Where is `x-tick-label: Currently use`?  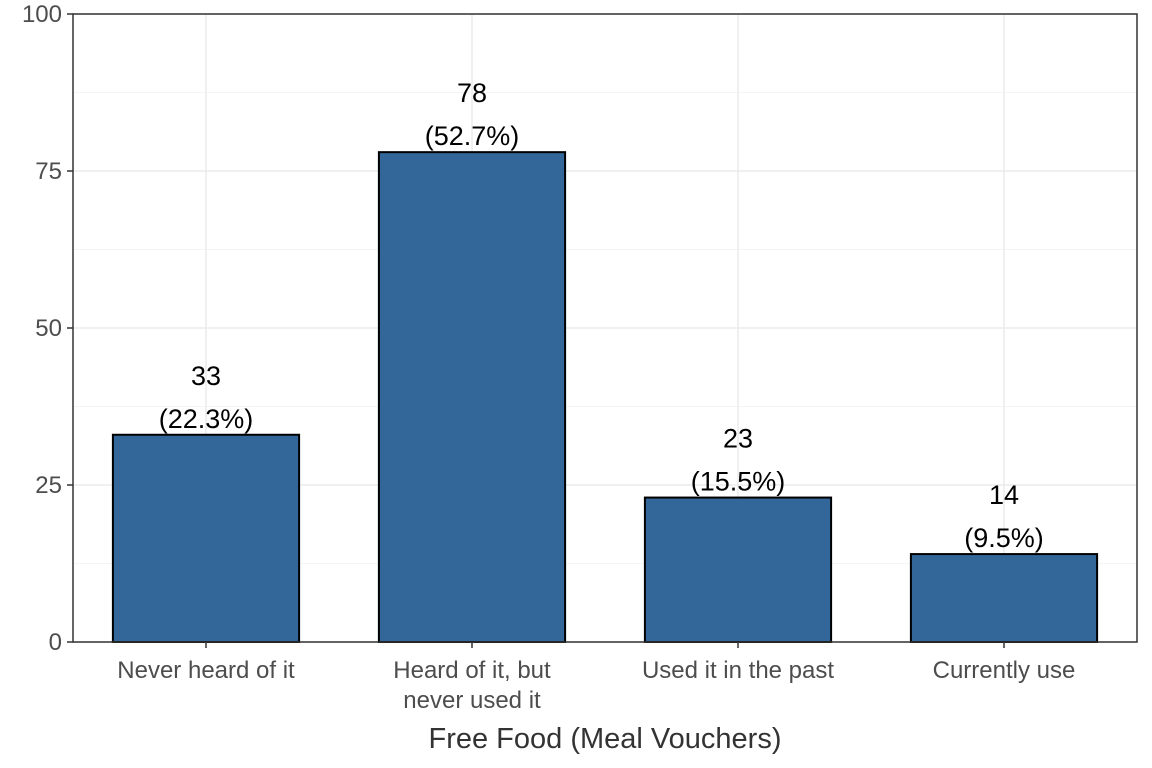
x-tick-label: Currently use is located at coordinates (1004, 670).